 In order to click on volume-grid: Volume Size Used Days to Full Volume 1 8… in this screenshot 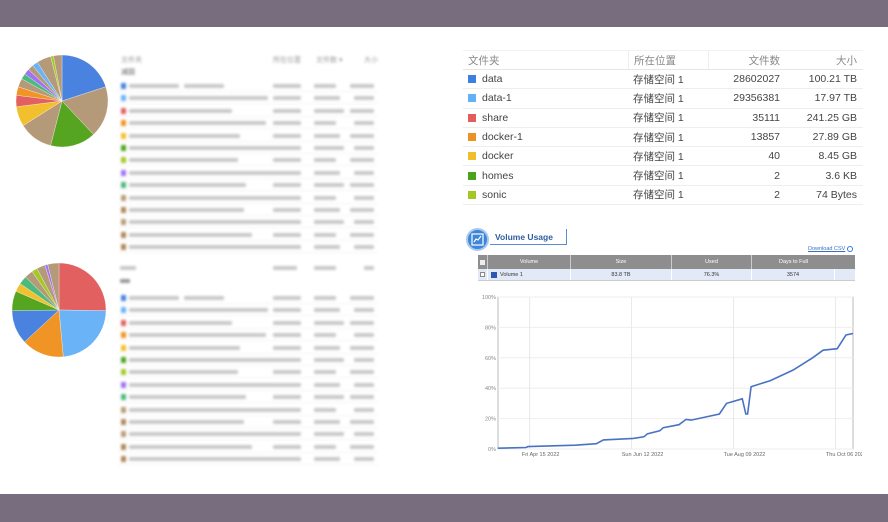, I will do `click(666, 268)`.